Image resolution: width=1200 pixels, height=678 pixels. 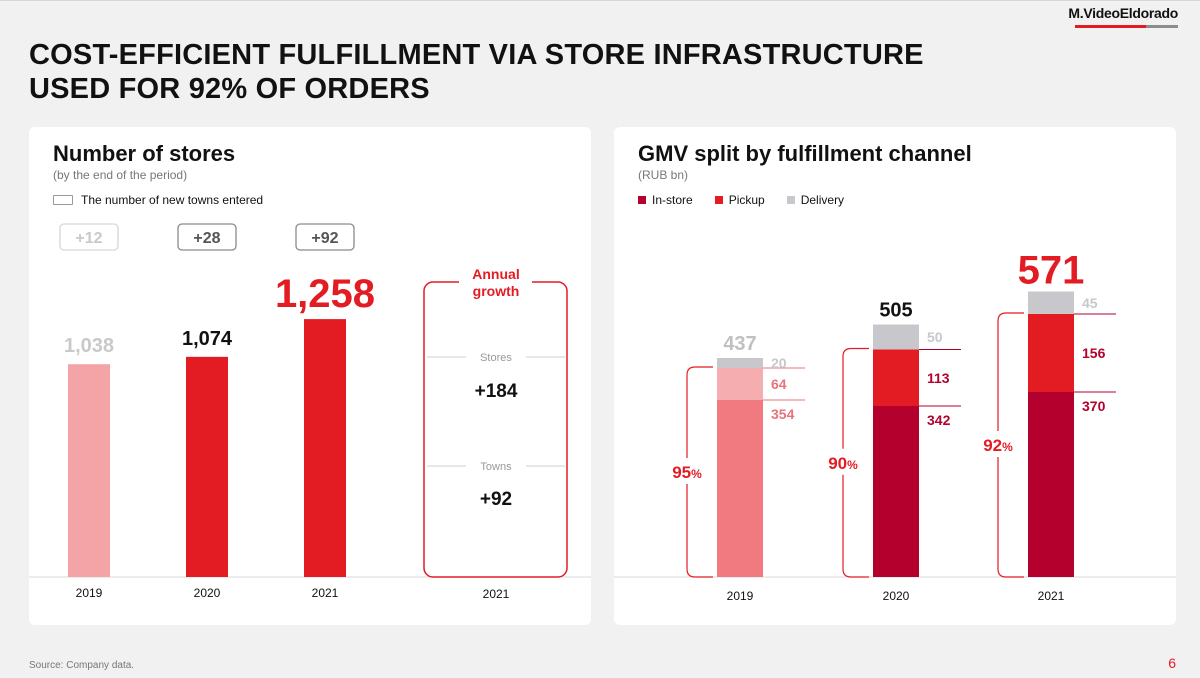 What do you see at coordinates (1090, 303) in the screenshot?
I see `delivery-value-2021: 45` at bounding box center [1090, 303].